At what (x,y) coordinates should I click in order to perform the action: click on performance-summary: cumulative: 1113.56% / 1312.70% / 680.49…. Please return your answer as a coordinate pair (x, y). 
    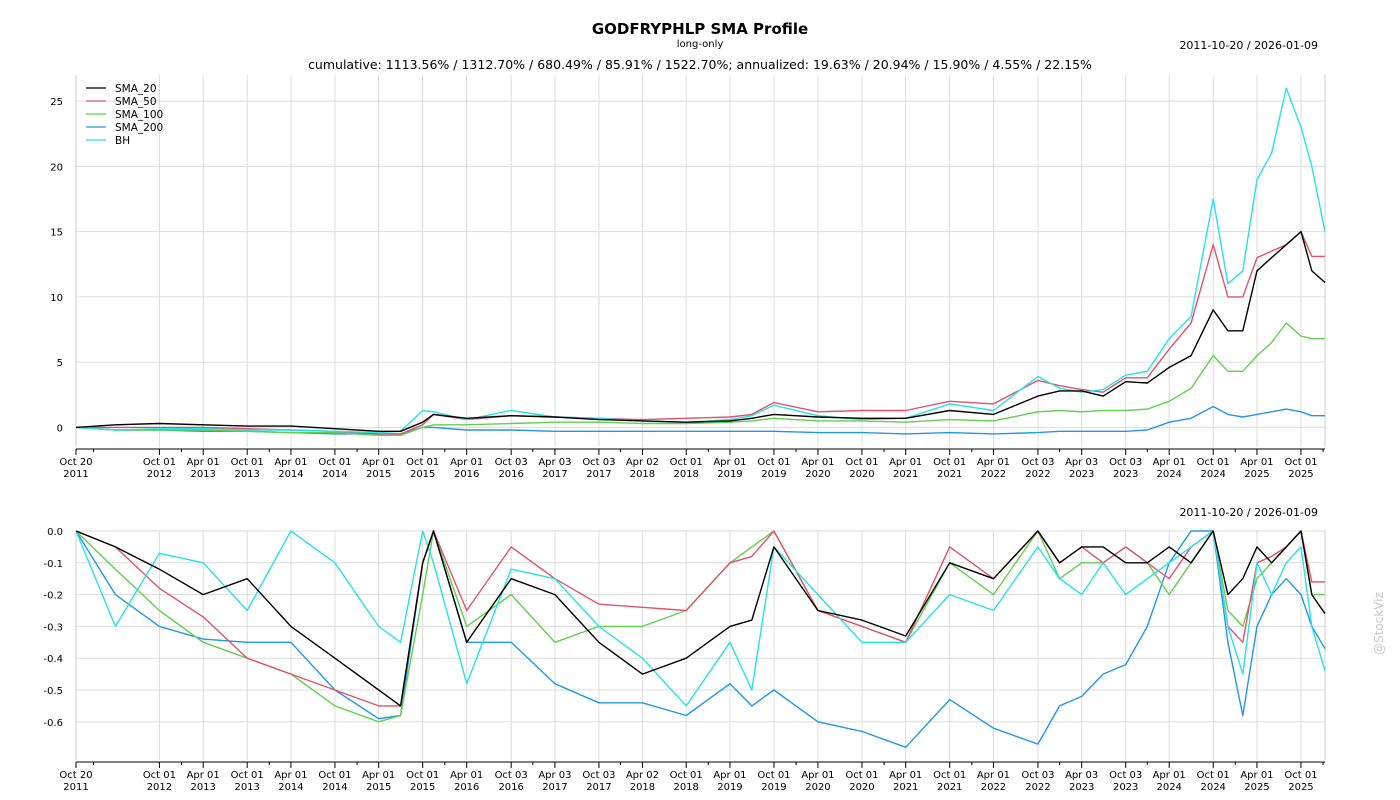
    Looking at the image, I should click on (700, 64).